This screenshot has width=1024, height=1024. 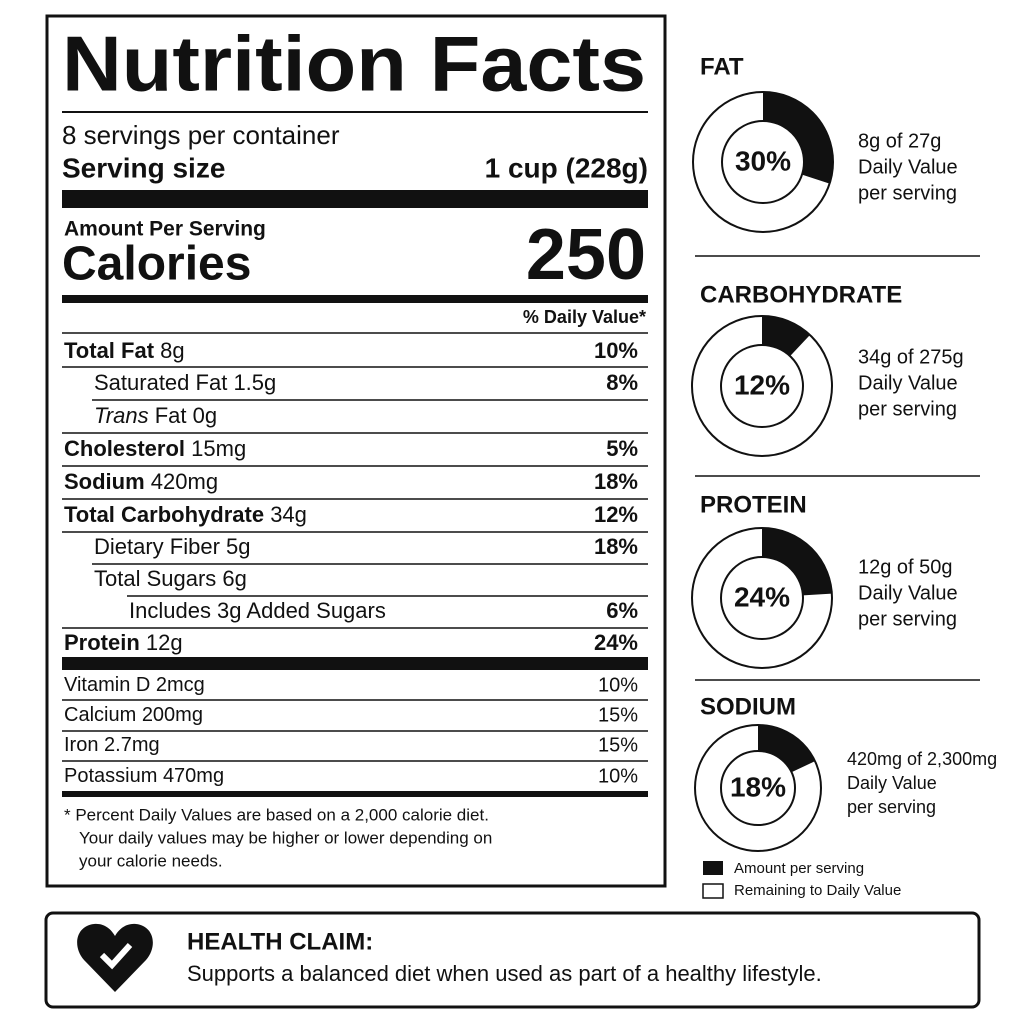 I want to click on donut-value: 18%, so click(x=758, y=786).